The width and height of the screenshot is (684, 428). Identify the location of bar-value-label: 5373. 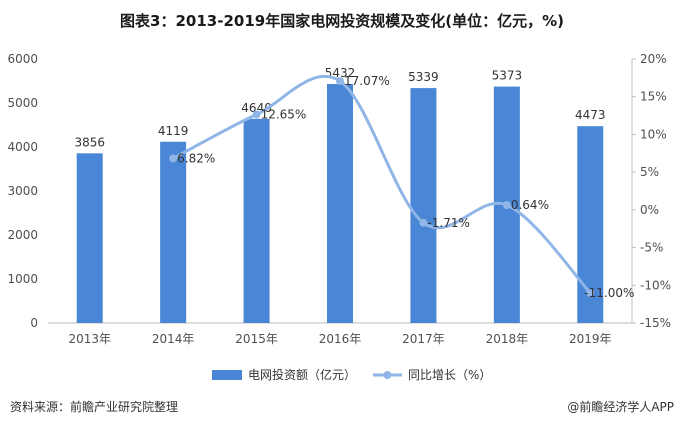
(507, 76).